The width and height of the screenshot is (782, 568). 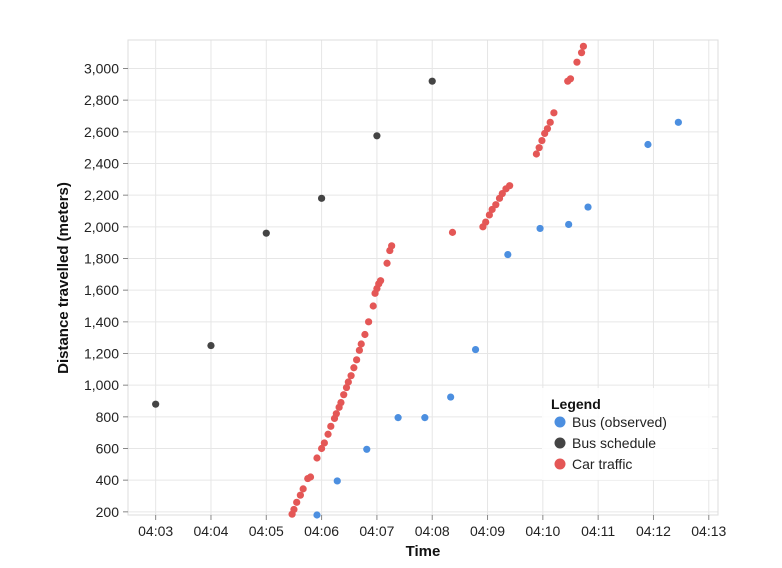 What do you see at coordinates (101, 69) in the screenshot?
I see `y-tick-label: 3,000` at bounding box center [101, 69].